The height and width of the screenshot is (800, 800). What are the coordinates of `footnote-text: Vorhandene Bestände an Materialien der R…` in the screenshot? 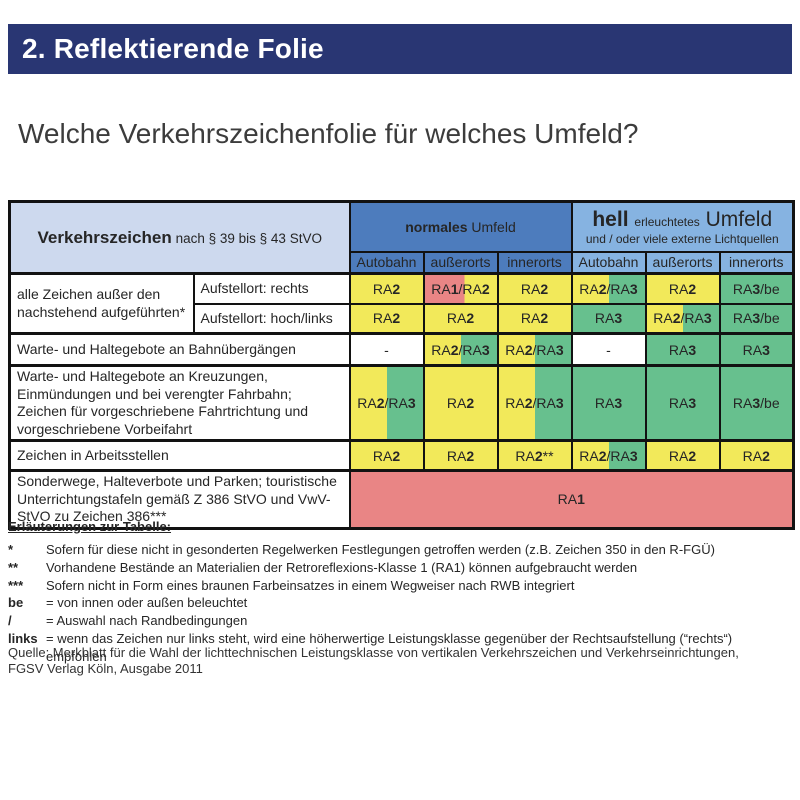 It's located at (342, 567).